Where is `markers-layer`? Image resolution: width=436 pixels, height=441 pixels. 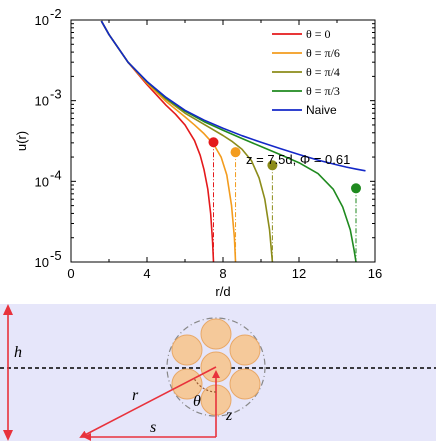 markers-layer is located at coordinates (284, 165).